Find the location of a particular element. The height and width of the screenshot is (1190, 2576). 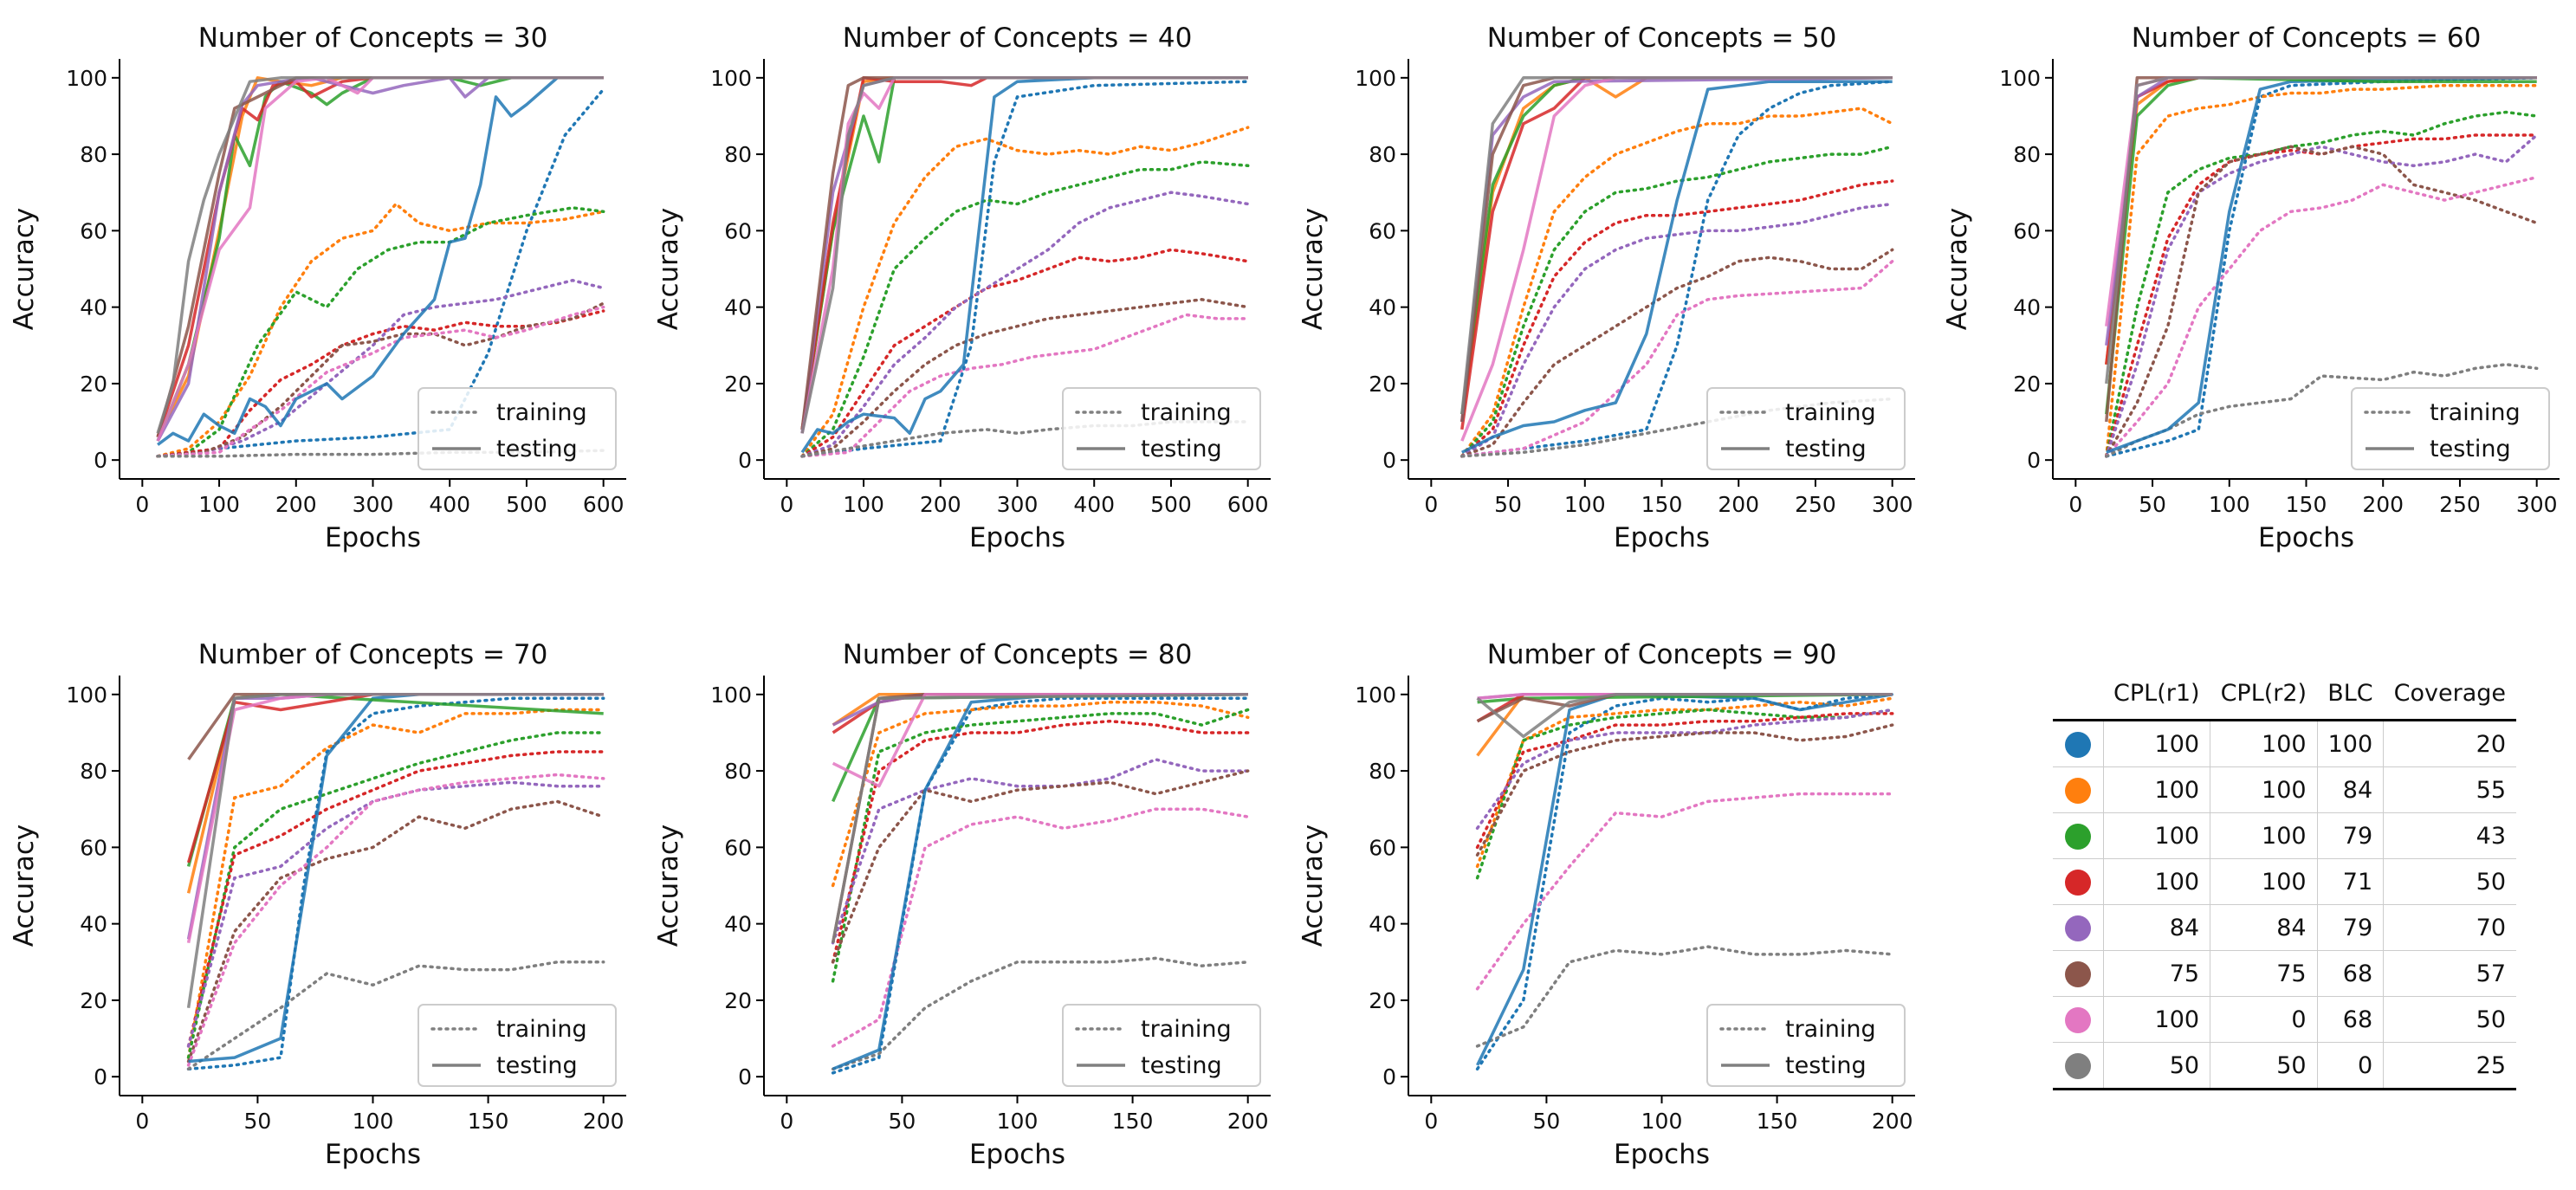

table-header-blc: BLC is located at coordinates (2350, 693).